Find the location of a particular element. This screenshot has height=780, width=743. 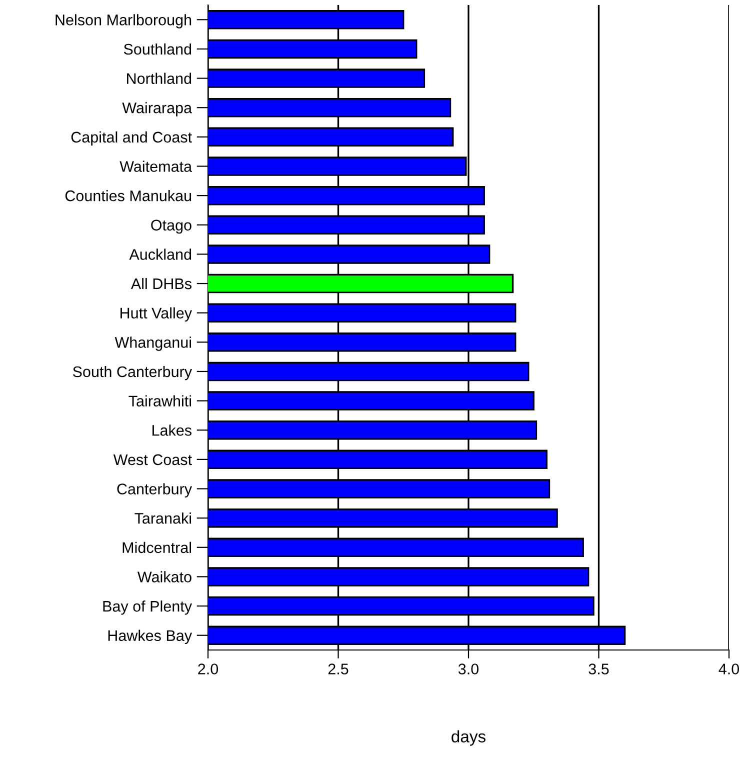

y-tick-label: Canterbury is located at coordinates (154, 490).